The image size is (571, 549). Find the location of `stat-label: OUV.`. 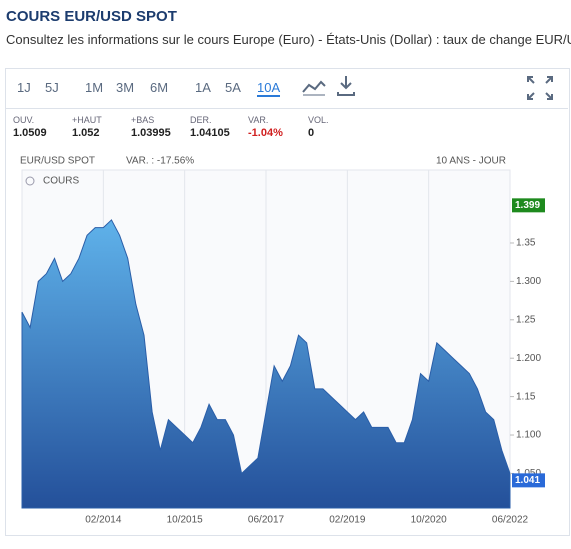

stat-label: OUV. is located at coordinates (24, 120).